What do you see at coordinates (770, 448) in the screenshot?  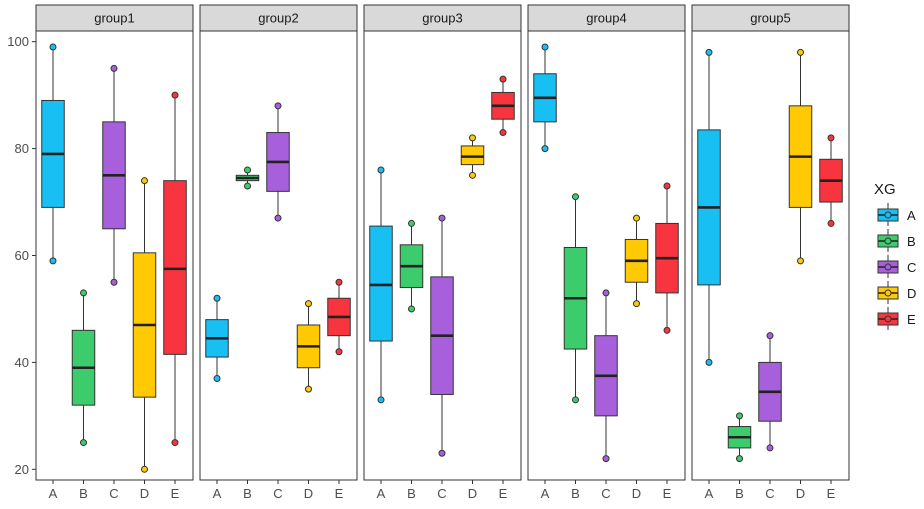 I see `min-point-group5-C` at bounding box center [770, 448].